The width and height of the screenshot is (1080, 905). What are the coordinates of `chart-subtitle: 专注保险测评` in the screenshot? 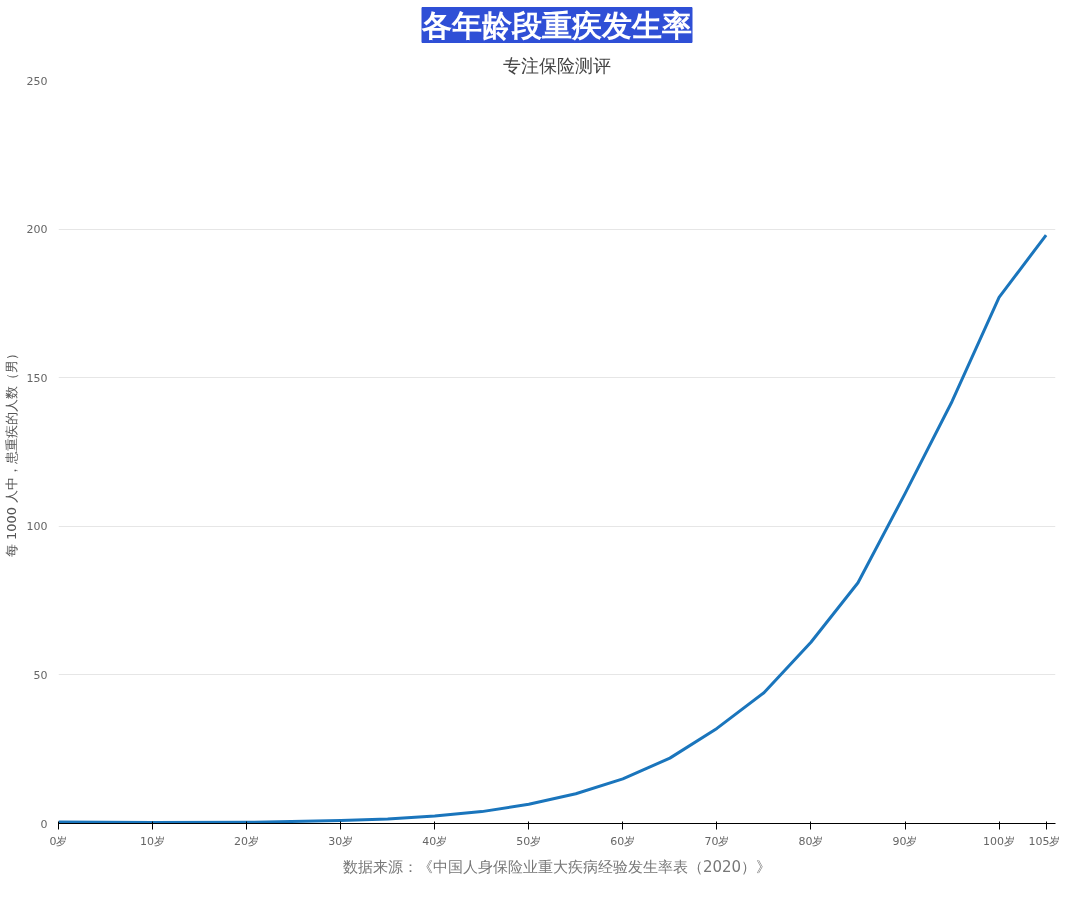 It's located at (557, 65).